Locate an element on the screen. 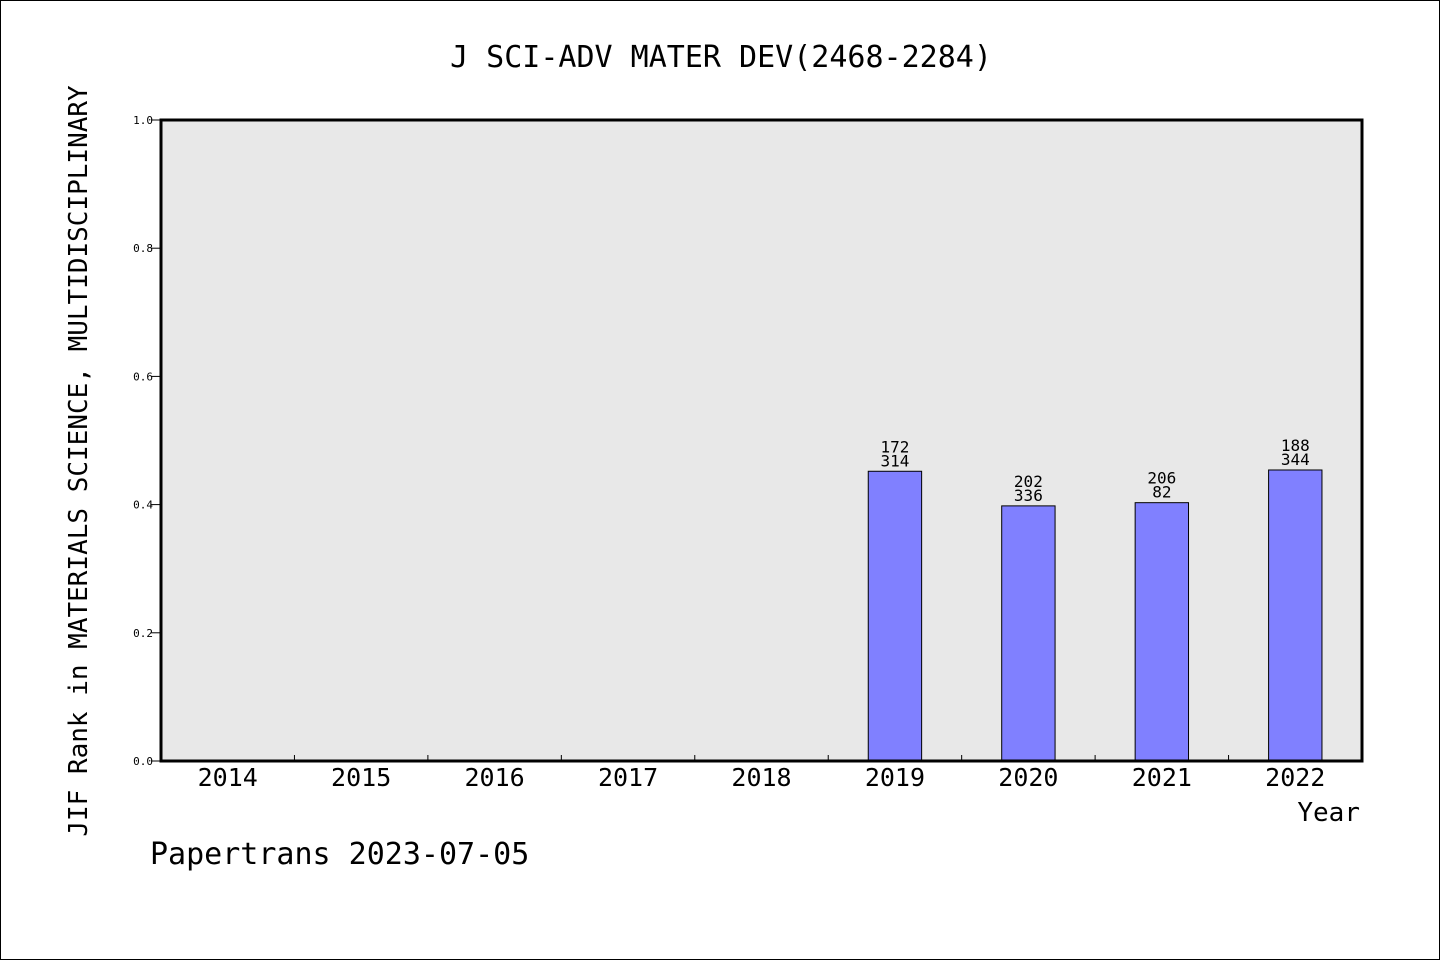 This screenshot has width=1440, height=961. bar-label-rank-2020: 202 is located at coordinates (1028, 481).